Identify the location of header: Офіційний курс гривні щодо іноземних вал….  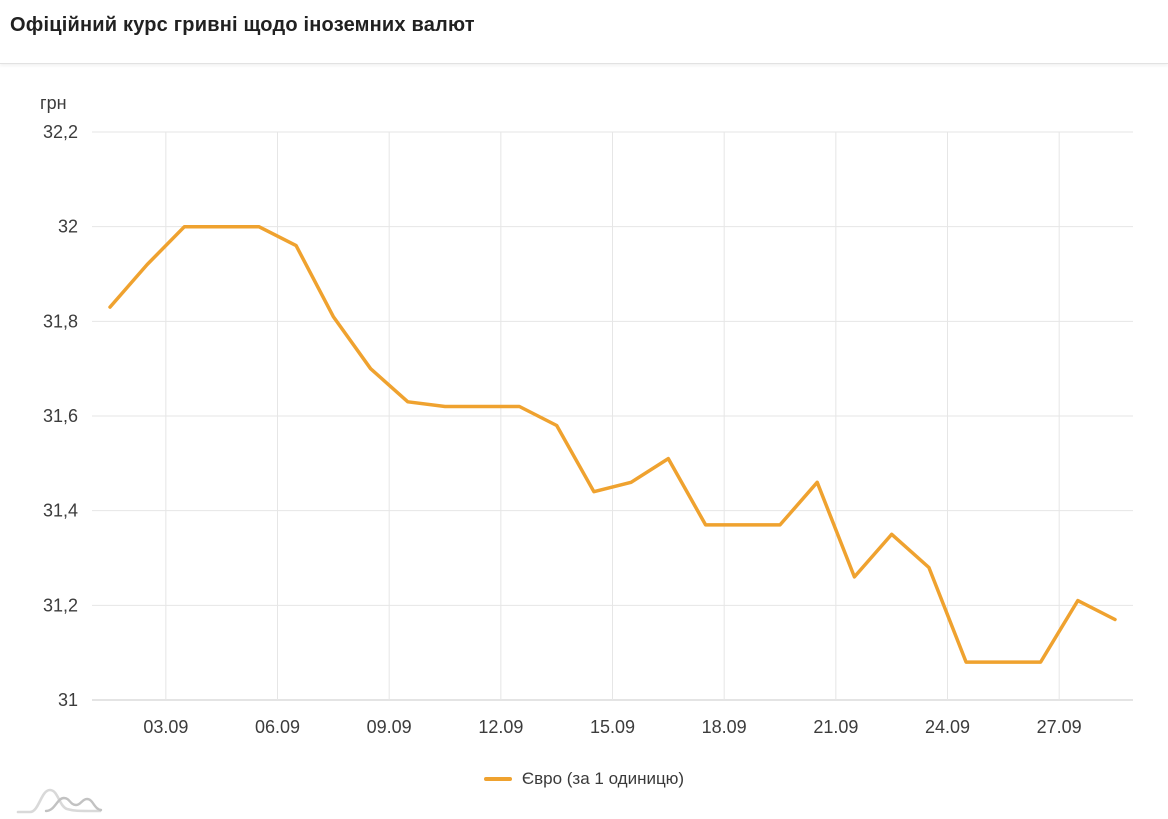
(584, 32).